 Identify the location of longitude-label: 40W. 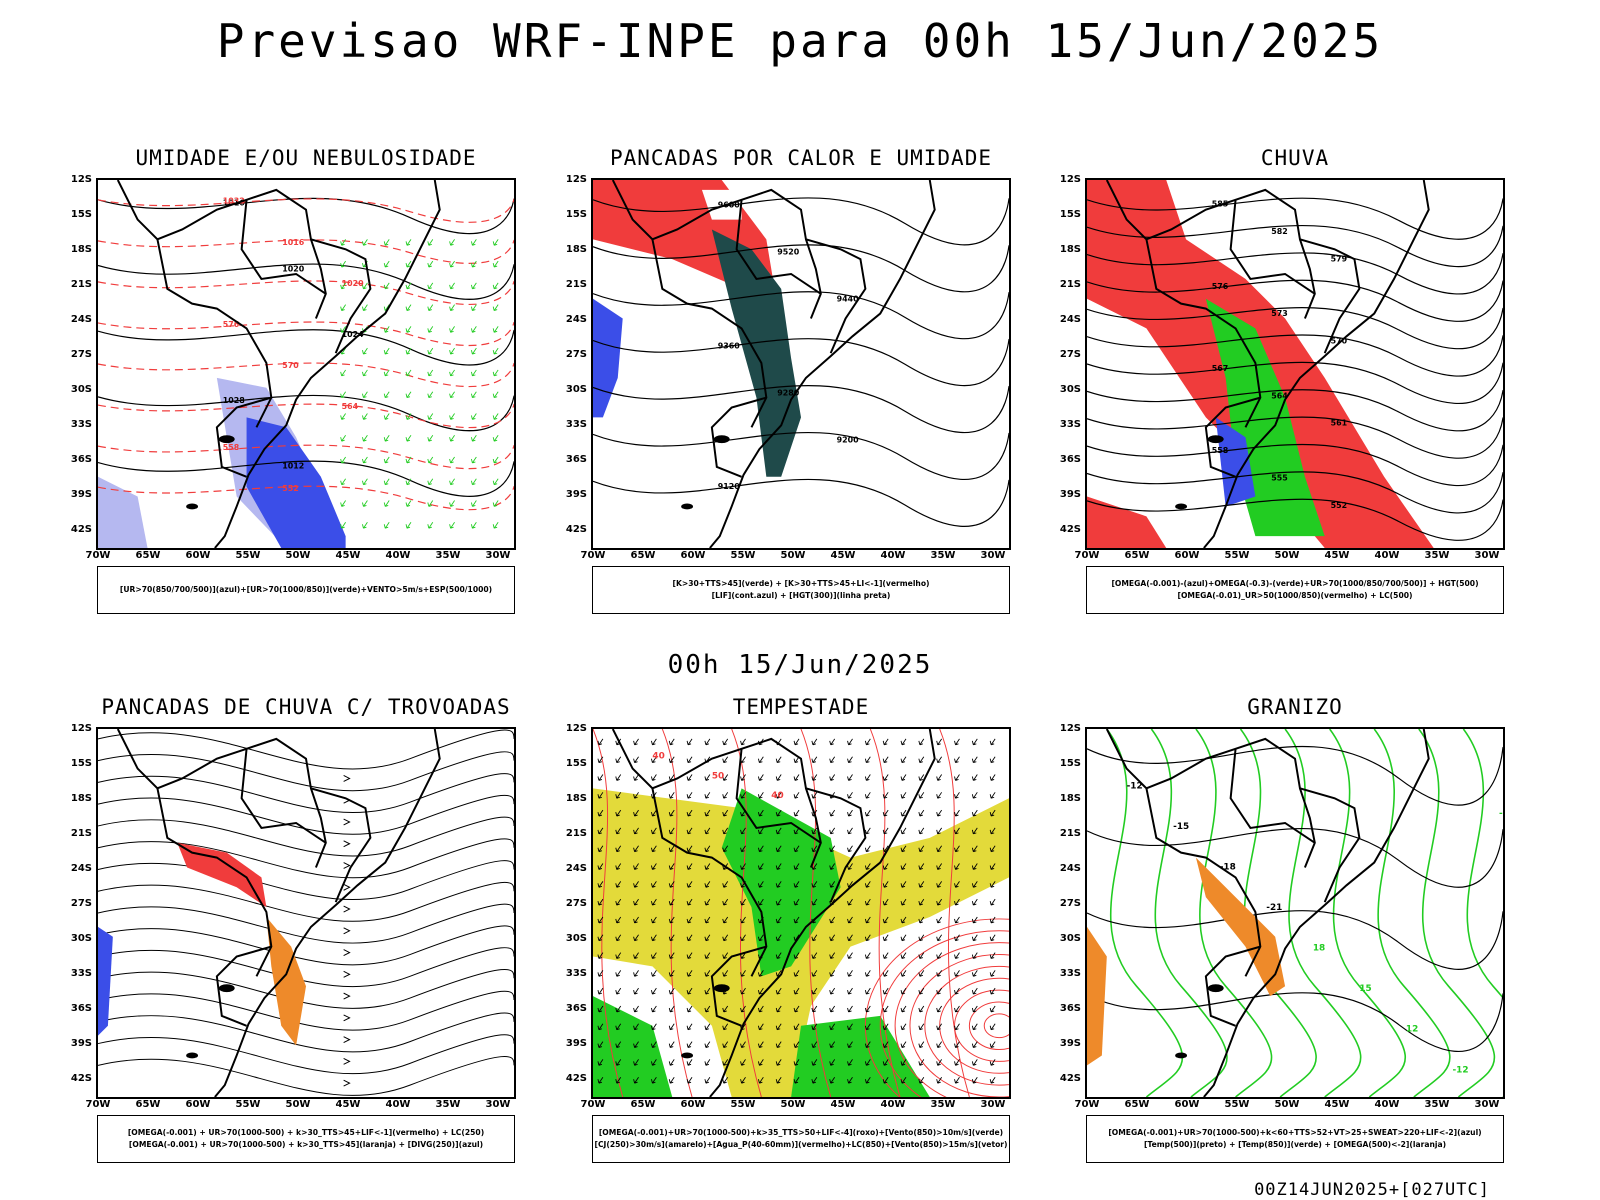
(1387, 1104).